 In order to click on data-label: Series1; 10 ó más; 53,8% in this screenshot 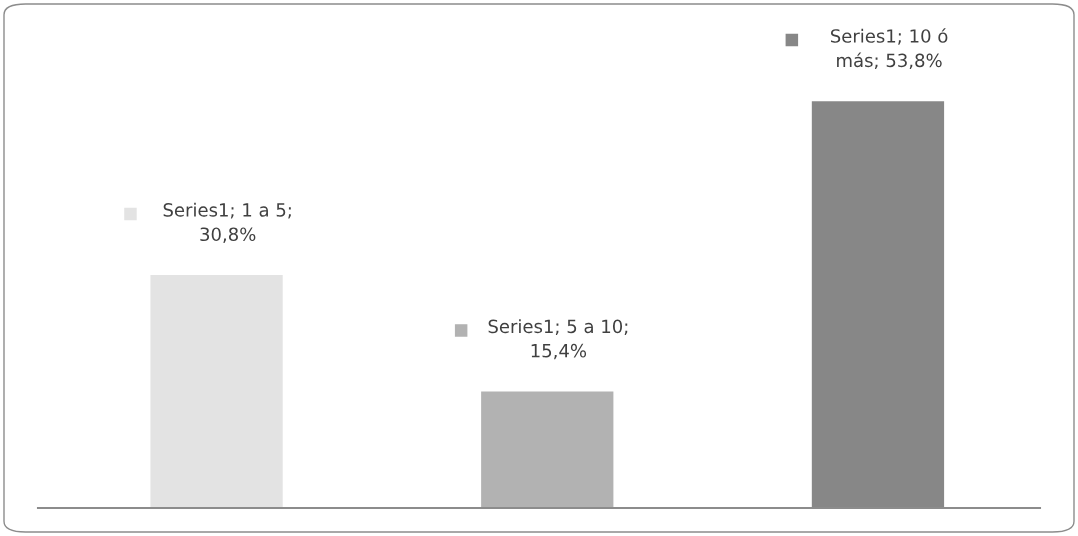, I will do `click(889, 49)`.